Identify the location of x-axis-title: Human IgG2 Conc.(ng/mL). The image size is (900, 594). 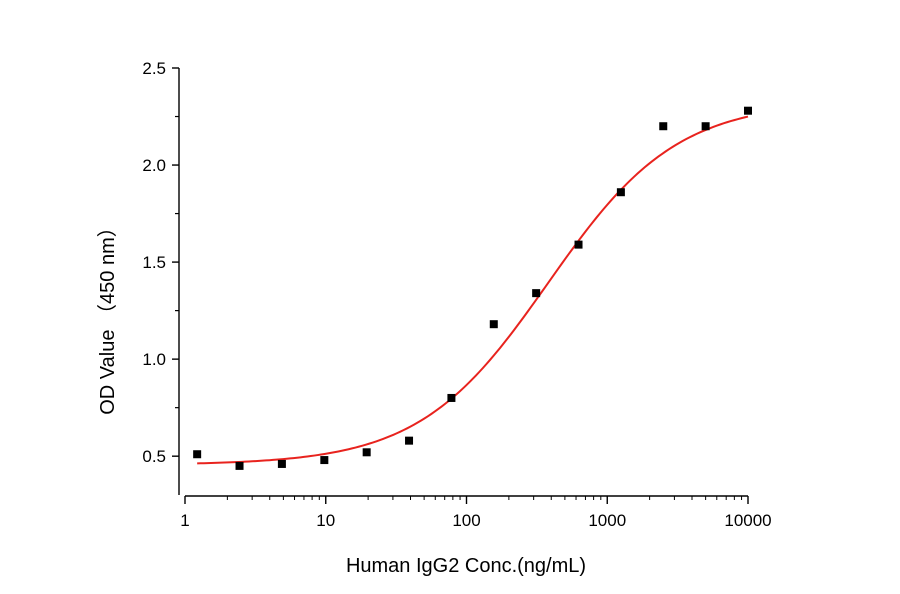
(466, 566).